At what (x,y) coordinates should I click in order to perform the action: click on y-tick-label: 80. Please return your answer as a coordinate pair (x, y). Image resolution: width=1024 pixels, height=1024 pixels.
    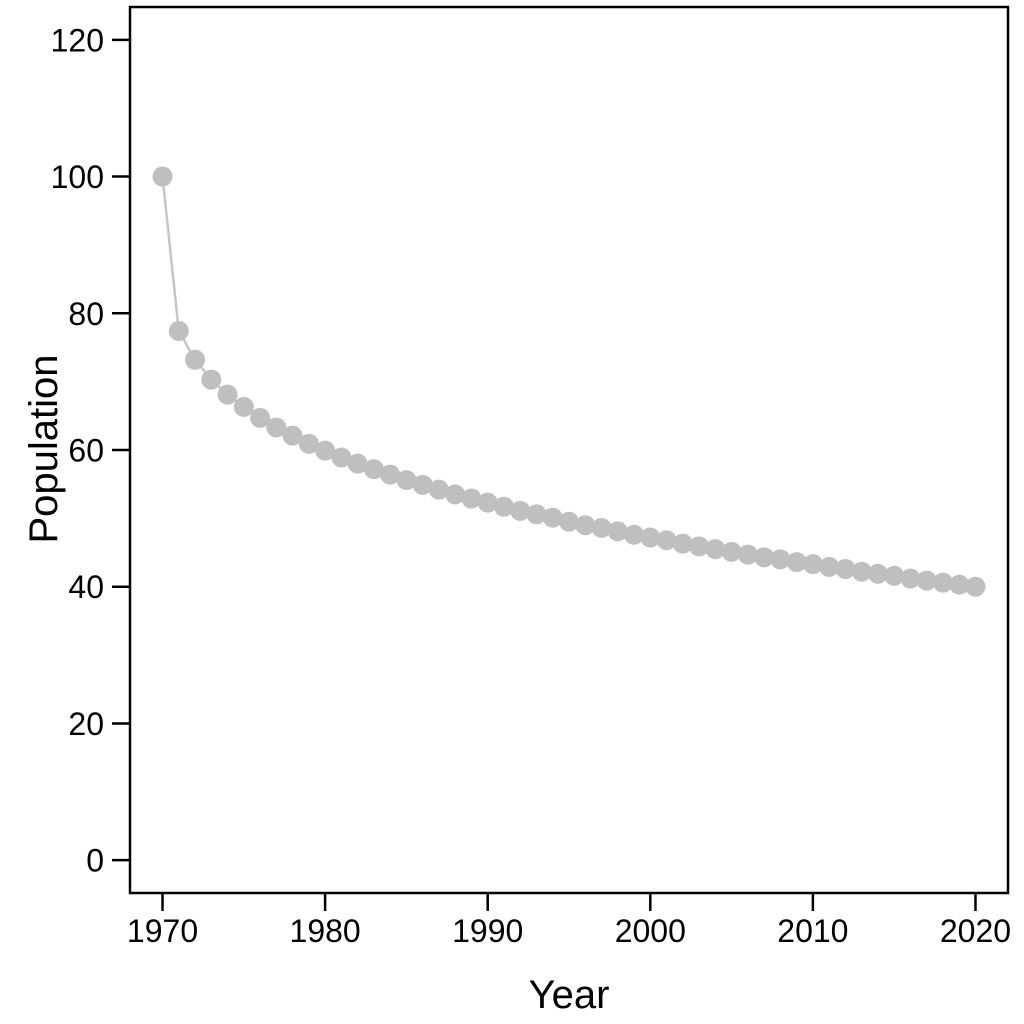
    Looking at the image, I should click on (86, 314).